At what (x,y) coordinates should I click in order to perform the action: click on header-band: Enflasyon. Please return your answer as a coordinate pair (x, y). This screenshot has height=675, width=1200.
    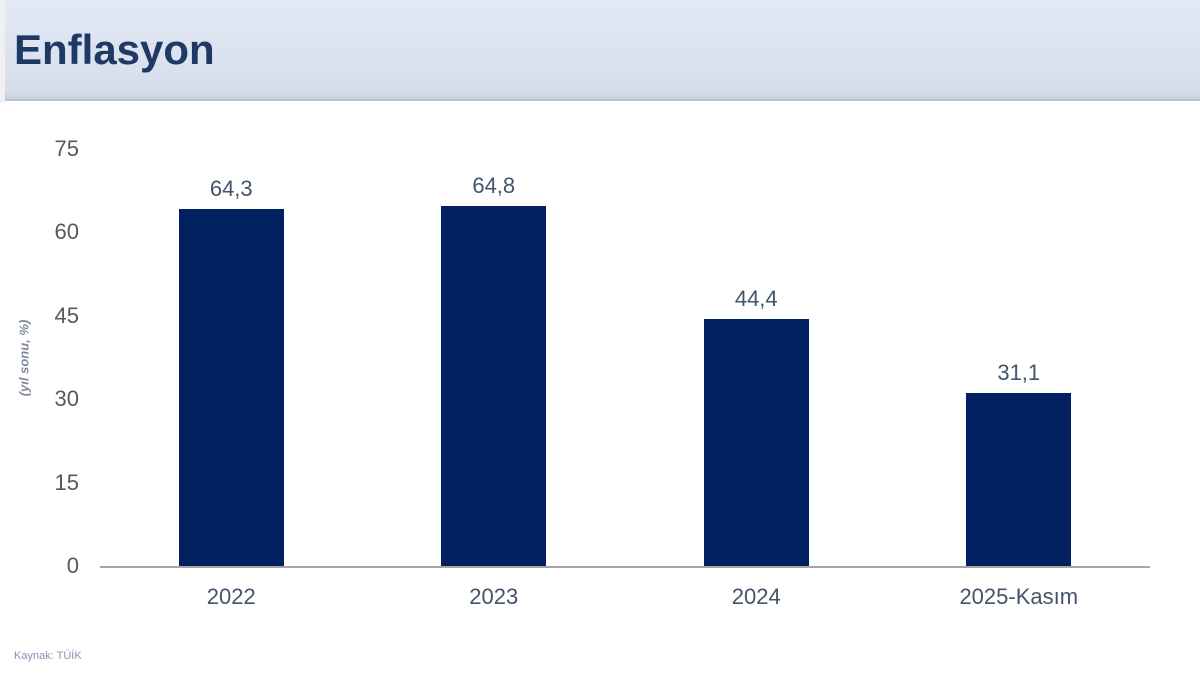
    Looking at the image, I should click on (602, 50).